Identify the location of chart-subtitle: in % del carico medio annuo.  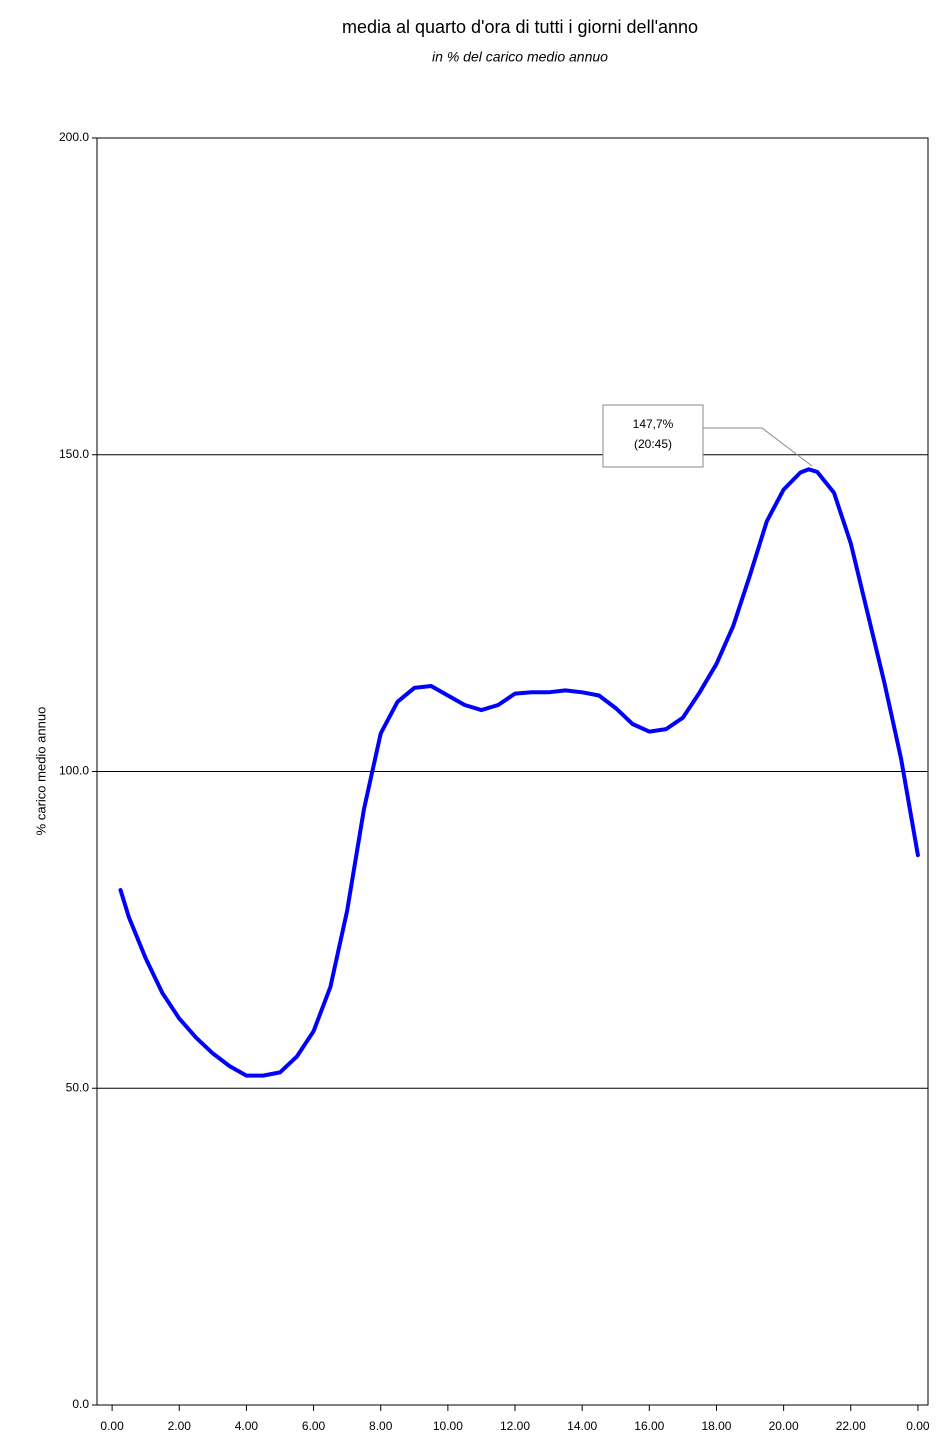
(520, 57).